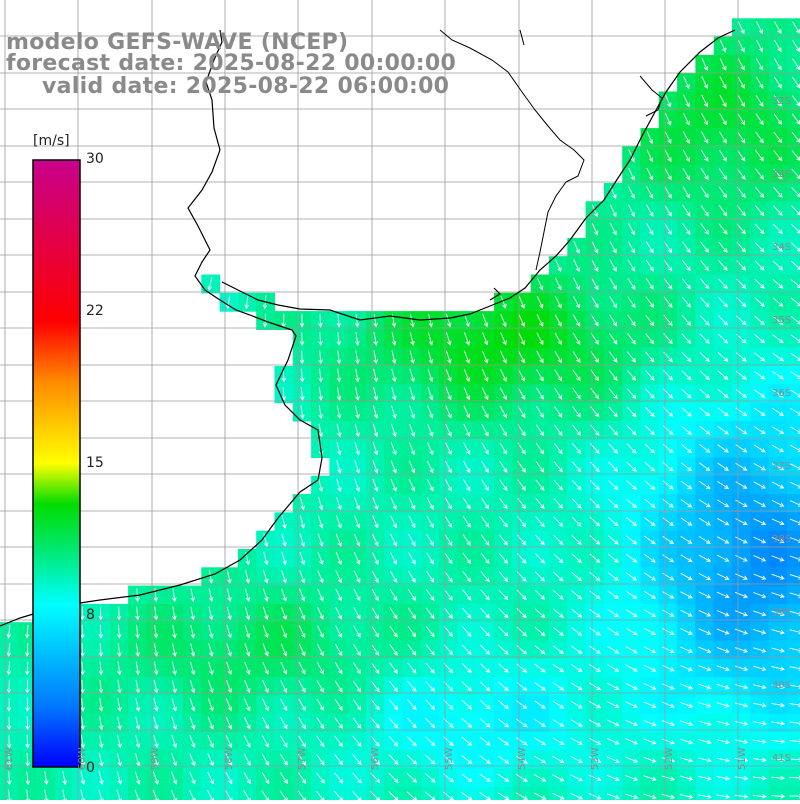 This screenshot has height=804, width=800. Describe the element at coordinates (781, 539) in the screenshot. I see `latitude-label: 38S` at that location.